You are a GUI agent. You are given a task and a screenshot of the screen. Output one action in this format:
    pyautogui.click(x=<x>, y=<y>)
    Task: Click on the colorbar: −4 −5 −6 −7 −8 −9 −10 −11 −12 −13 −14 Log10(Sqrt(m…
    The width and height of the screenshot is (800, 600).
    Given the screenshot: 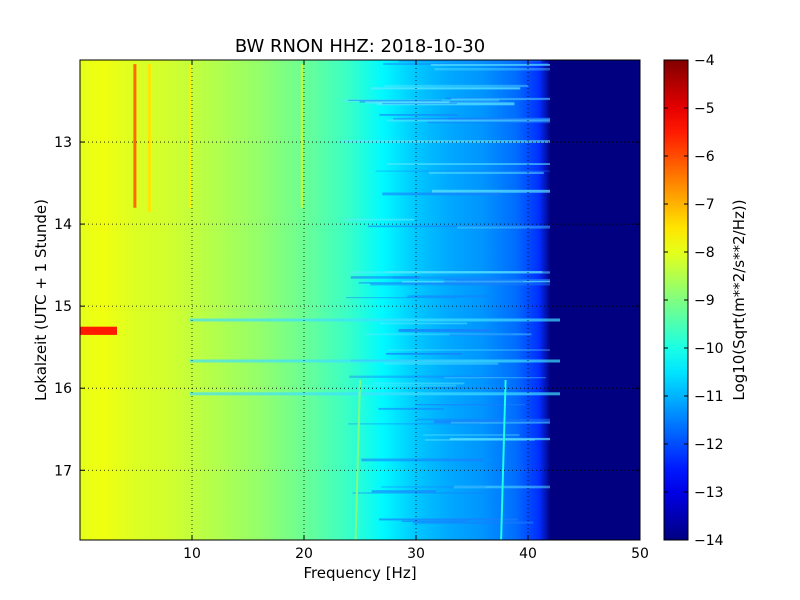 What is the action you would take?
    pyautogui.click(x=705, y=301)
    